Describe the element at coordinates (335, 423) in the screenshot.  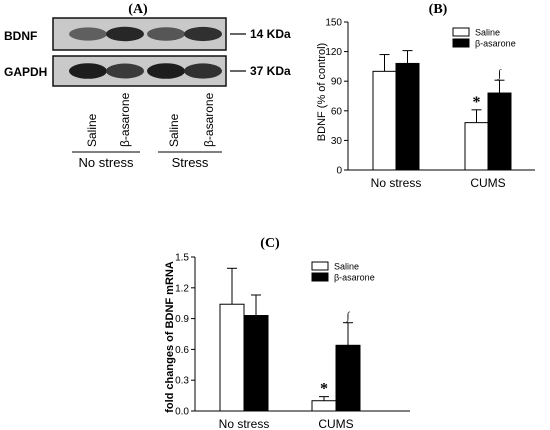
I see `panel-c-category-label-1: CUMS` at that location.